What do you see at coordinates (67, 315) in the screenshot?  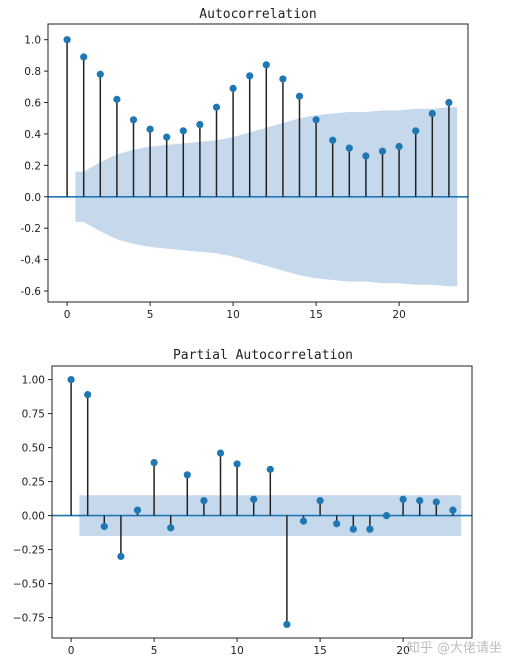 I see `acf-xtick-label: 0` at bounding box center [67, 315].